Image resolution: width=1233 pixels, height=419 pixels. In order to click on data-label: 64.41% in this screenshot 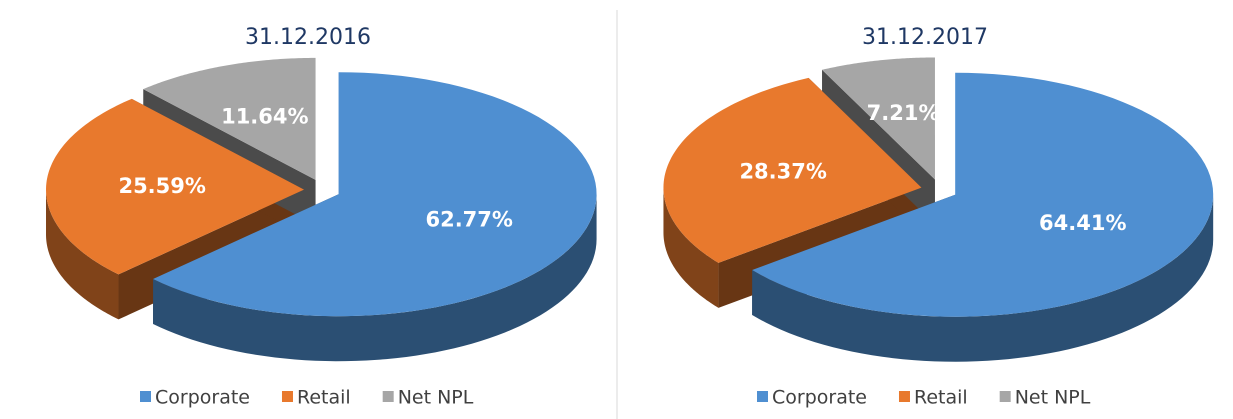, I will do `click(1082, 223)`.